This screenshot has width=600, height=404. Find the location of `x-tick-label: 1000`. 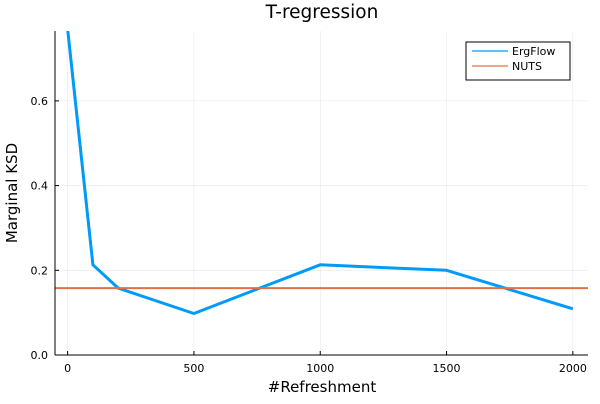

x-tick-label: 1000 is located at coordinates (320, 368).